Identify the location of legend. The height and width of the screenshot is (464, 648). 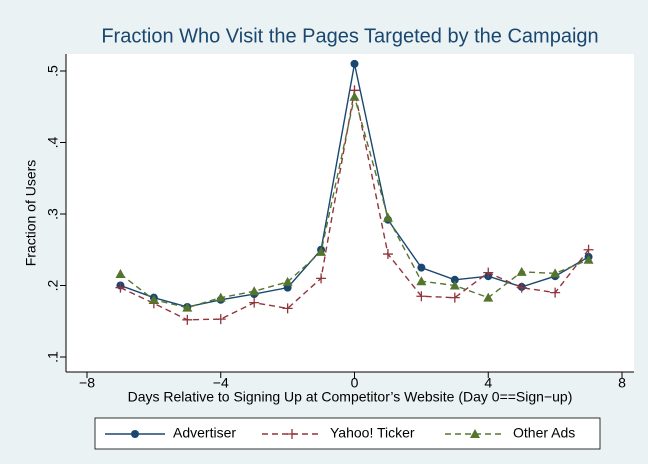
(347, 433).